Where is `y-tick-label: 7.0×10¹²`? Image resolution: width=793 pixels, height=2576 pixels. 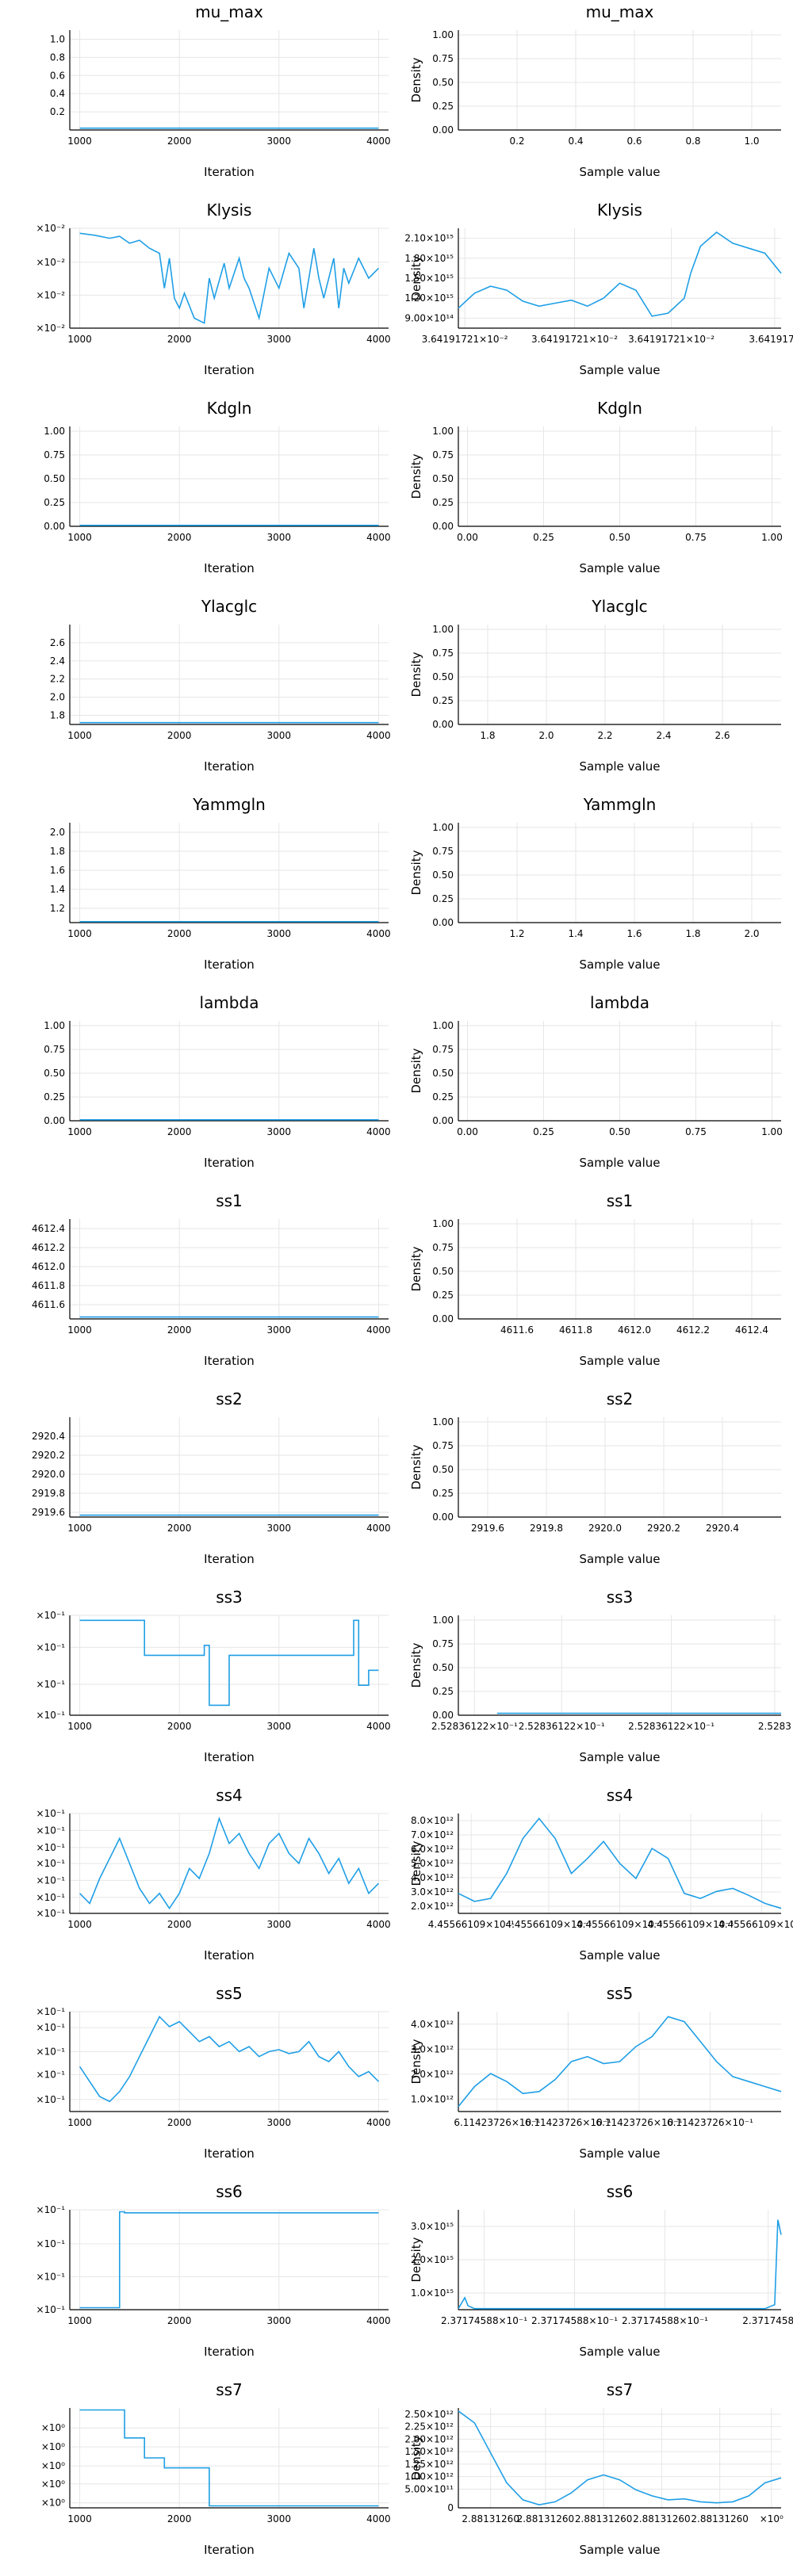 y-tick-label: 7.0×10¹² is located at coordinates (432, 1834).